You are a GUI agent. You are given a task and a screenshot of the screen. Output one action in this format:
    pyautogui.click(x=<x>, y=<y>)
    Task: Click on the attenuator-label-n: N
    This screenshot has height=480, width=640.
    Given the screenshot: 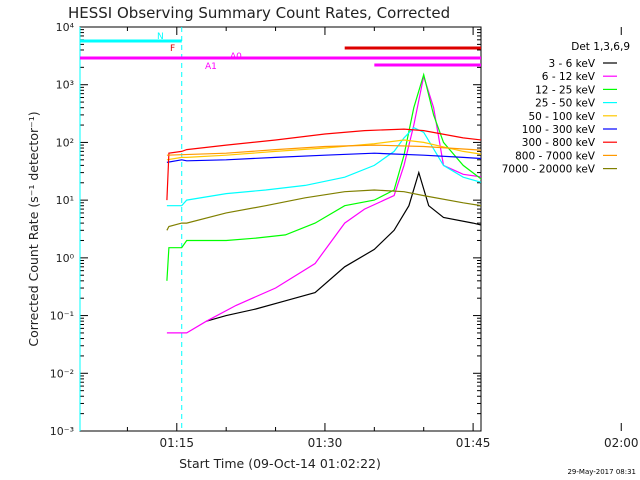 What is the action you would take?
    pyautogui.click(x=160, y=37)
    